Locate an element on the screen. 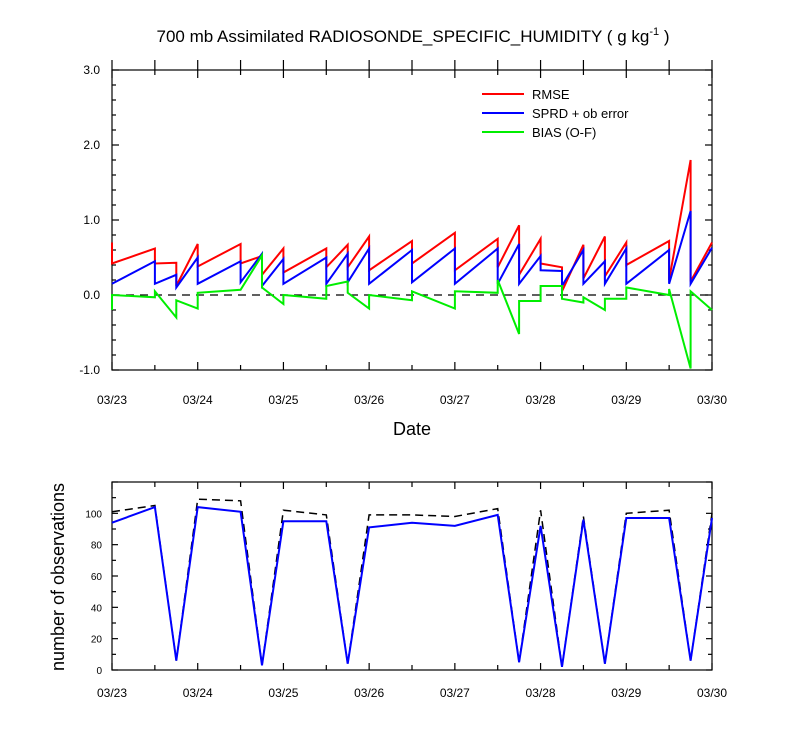 The image size is (800, 750). y-tick-label: 3.0 is located at coordinates (91, 70).